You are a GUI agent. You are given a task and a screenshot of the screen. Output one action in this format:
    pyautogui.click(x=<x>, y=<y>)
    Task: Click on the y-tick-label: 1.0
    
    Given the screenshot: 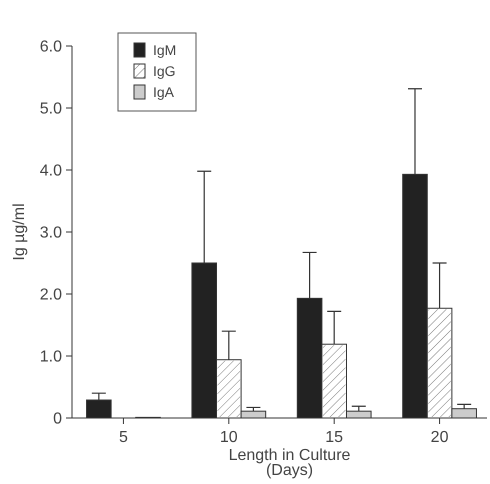 What is the action you would take?
    pyautogui.click(x=51, y=357)
    